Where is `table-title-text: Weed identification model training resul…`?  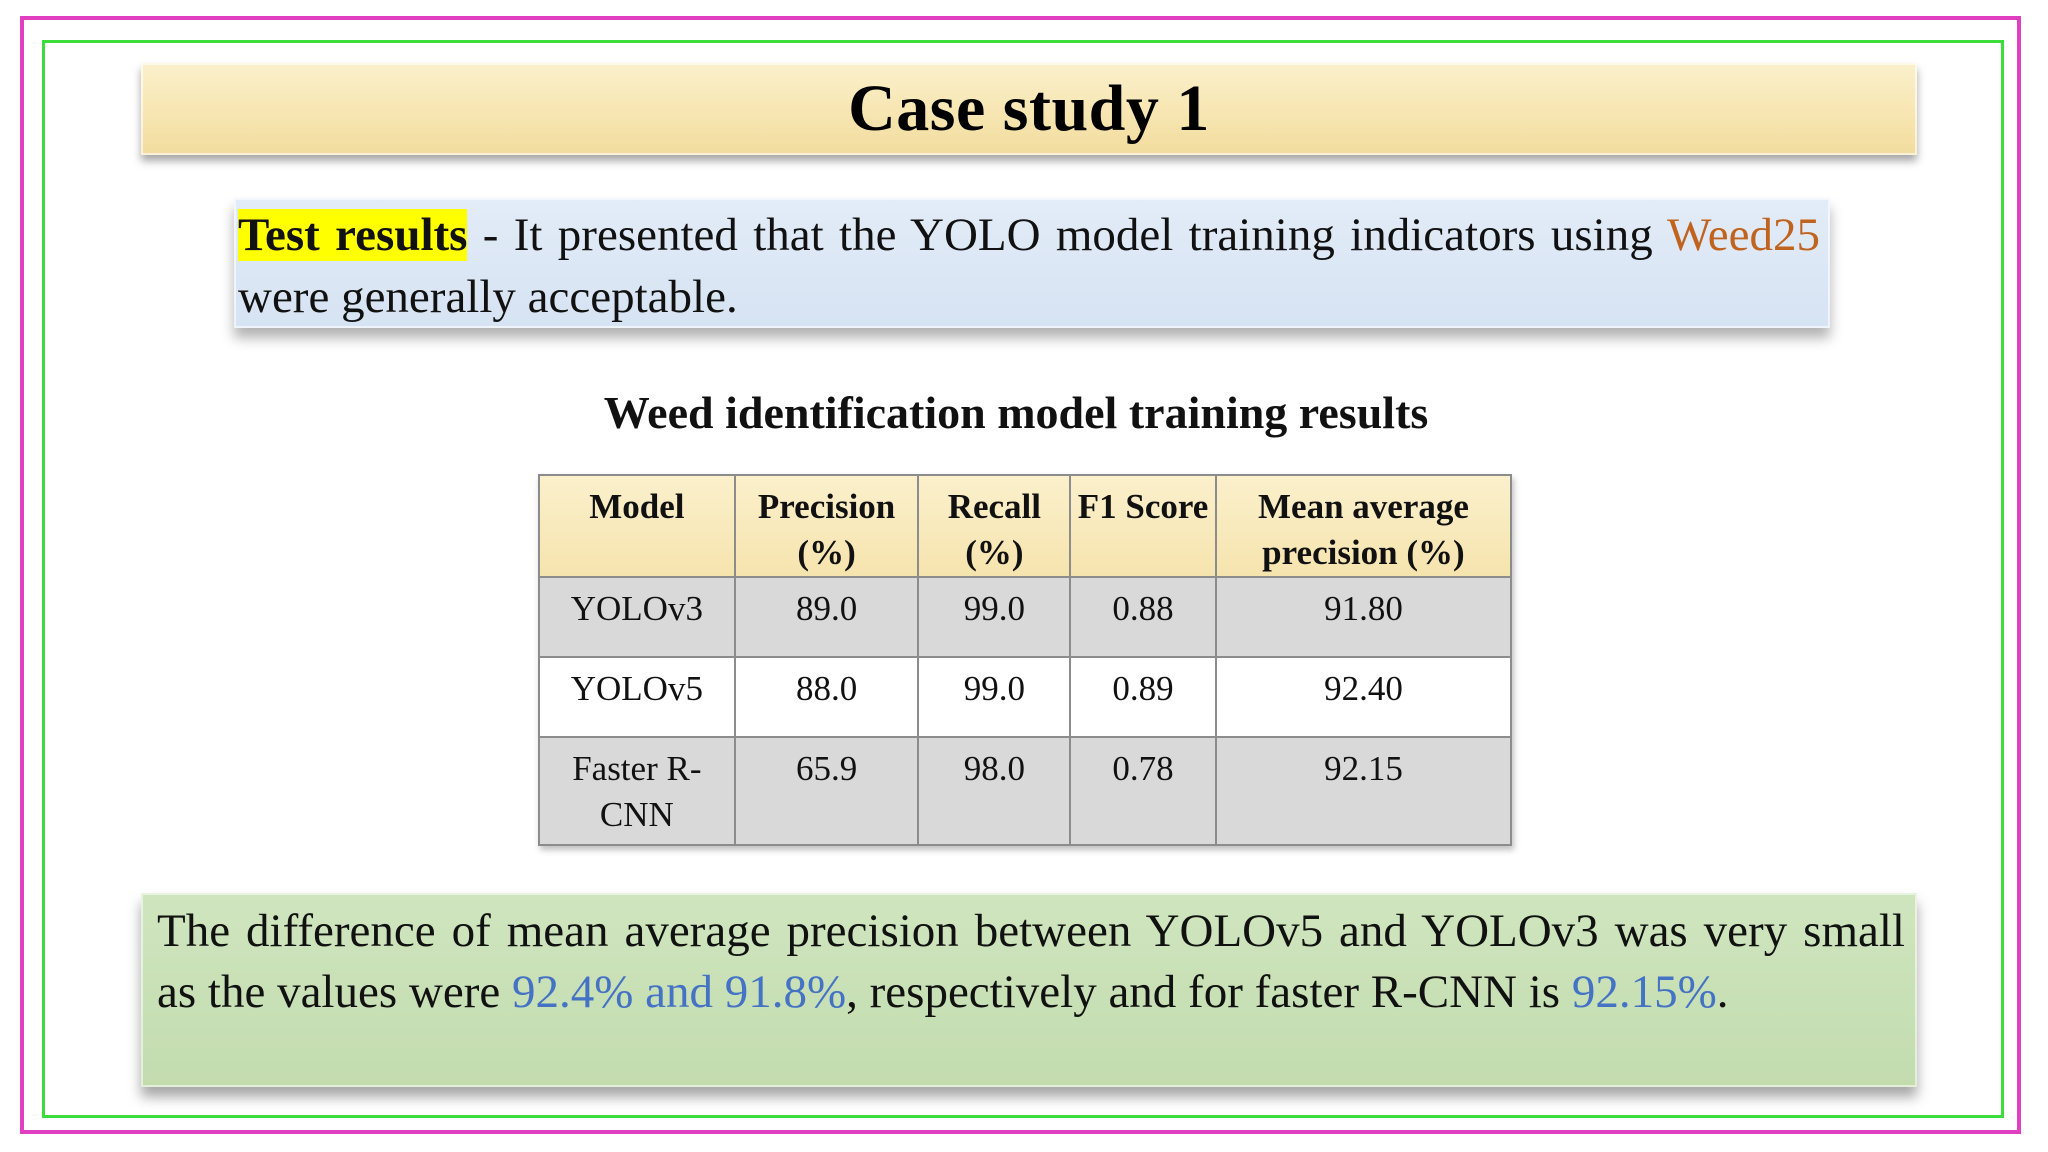
table-title-text: Weed identification model training resul… is located at coordinates (1016, 412).